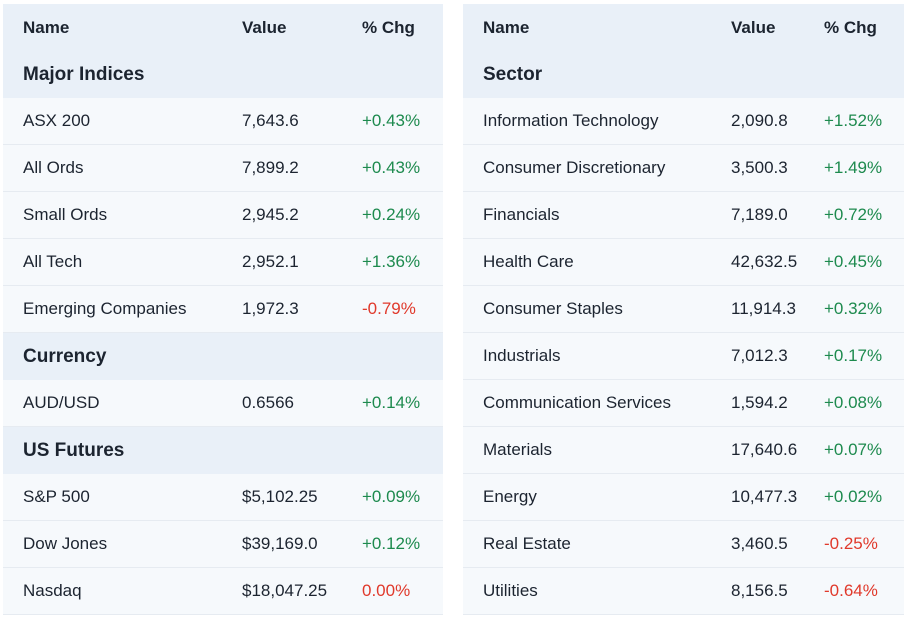 The image size is (908, 640). What do you see at coordinates (853, 402) in the screenshot?
I see `row-pct-change: +0.08%` at bounding box center [853, 402].